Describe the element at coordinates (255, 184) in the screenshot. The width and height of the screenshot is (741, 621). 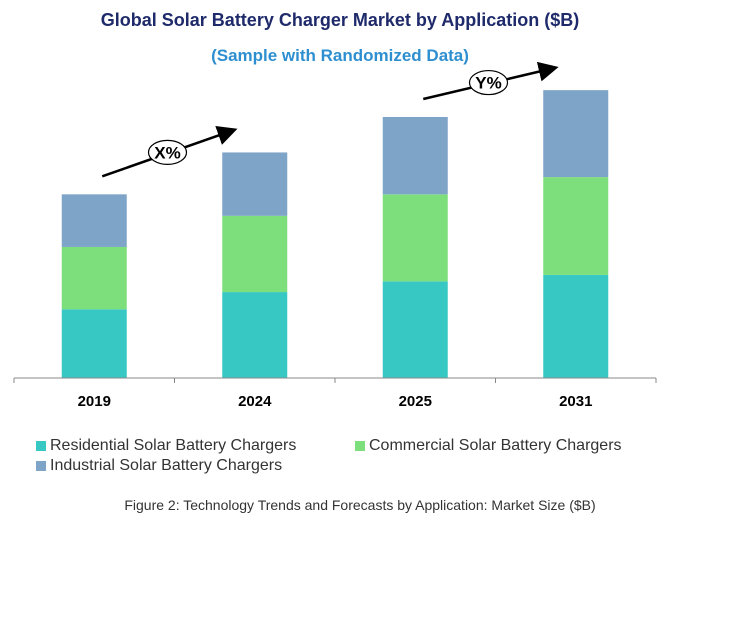
I see `bar-2024-industrial` at that location.